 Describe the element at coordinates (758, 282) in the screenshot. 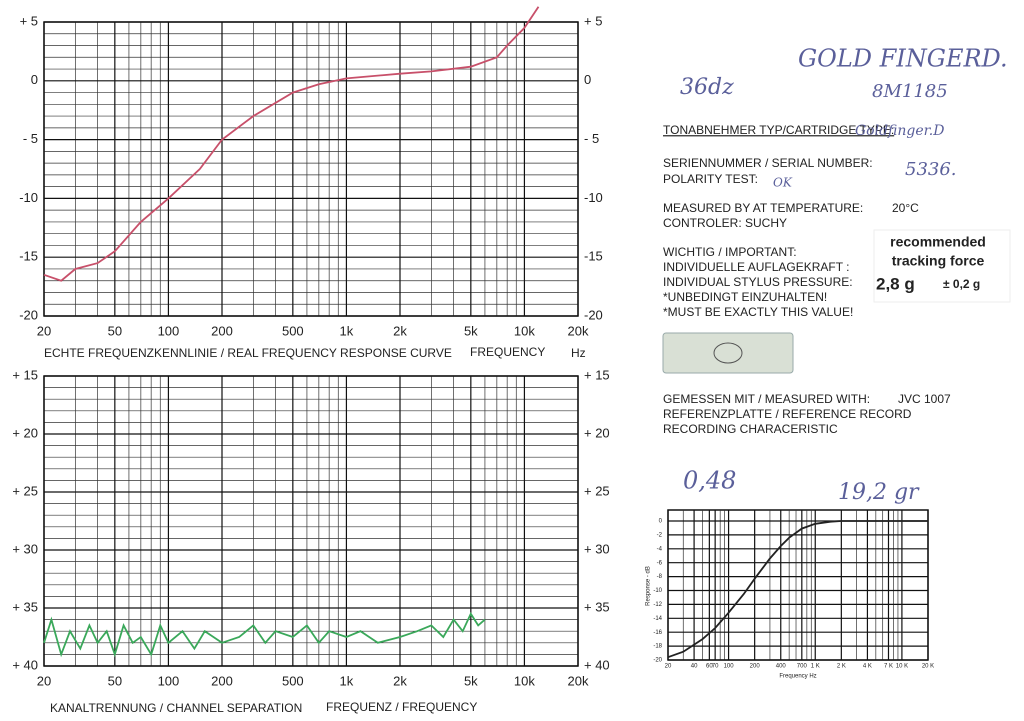

I see `label: INDIVIDUAL STYLUS PRESSURE:` at that location.